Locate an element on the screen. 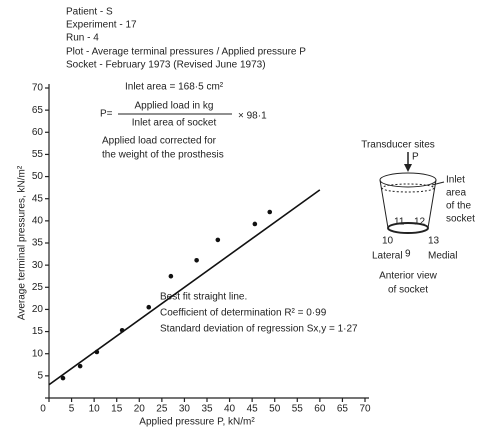  y-tick-label: 50 is located at coordinates (38, 176).